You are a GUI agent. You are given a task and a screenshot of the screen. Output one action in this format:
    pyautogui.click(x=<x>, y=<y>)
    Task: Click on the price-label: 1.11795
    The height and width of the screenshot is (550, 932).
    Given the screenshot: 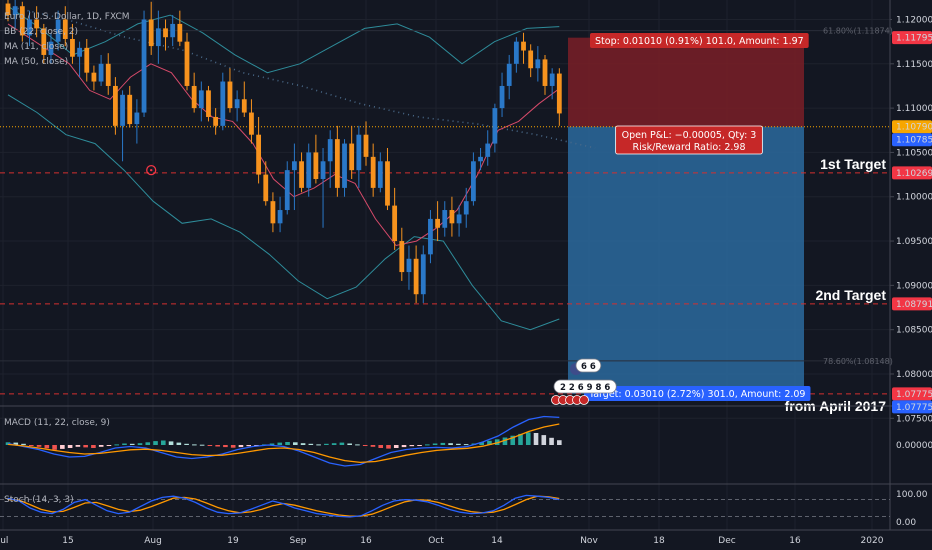 What is the action you would take?
    pyautogui.click(x=914, y=39)
    